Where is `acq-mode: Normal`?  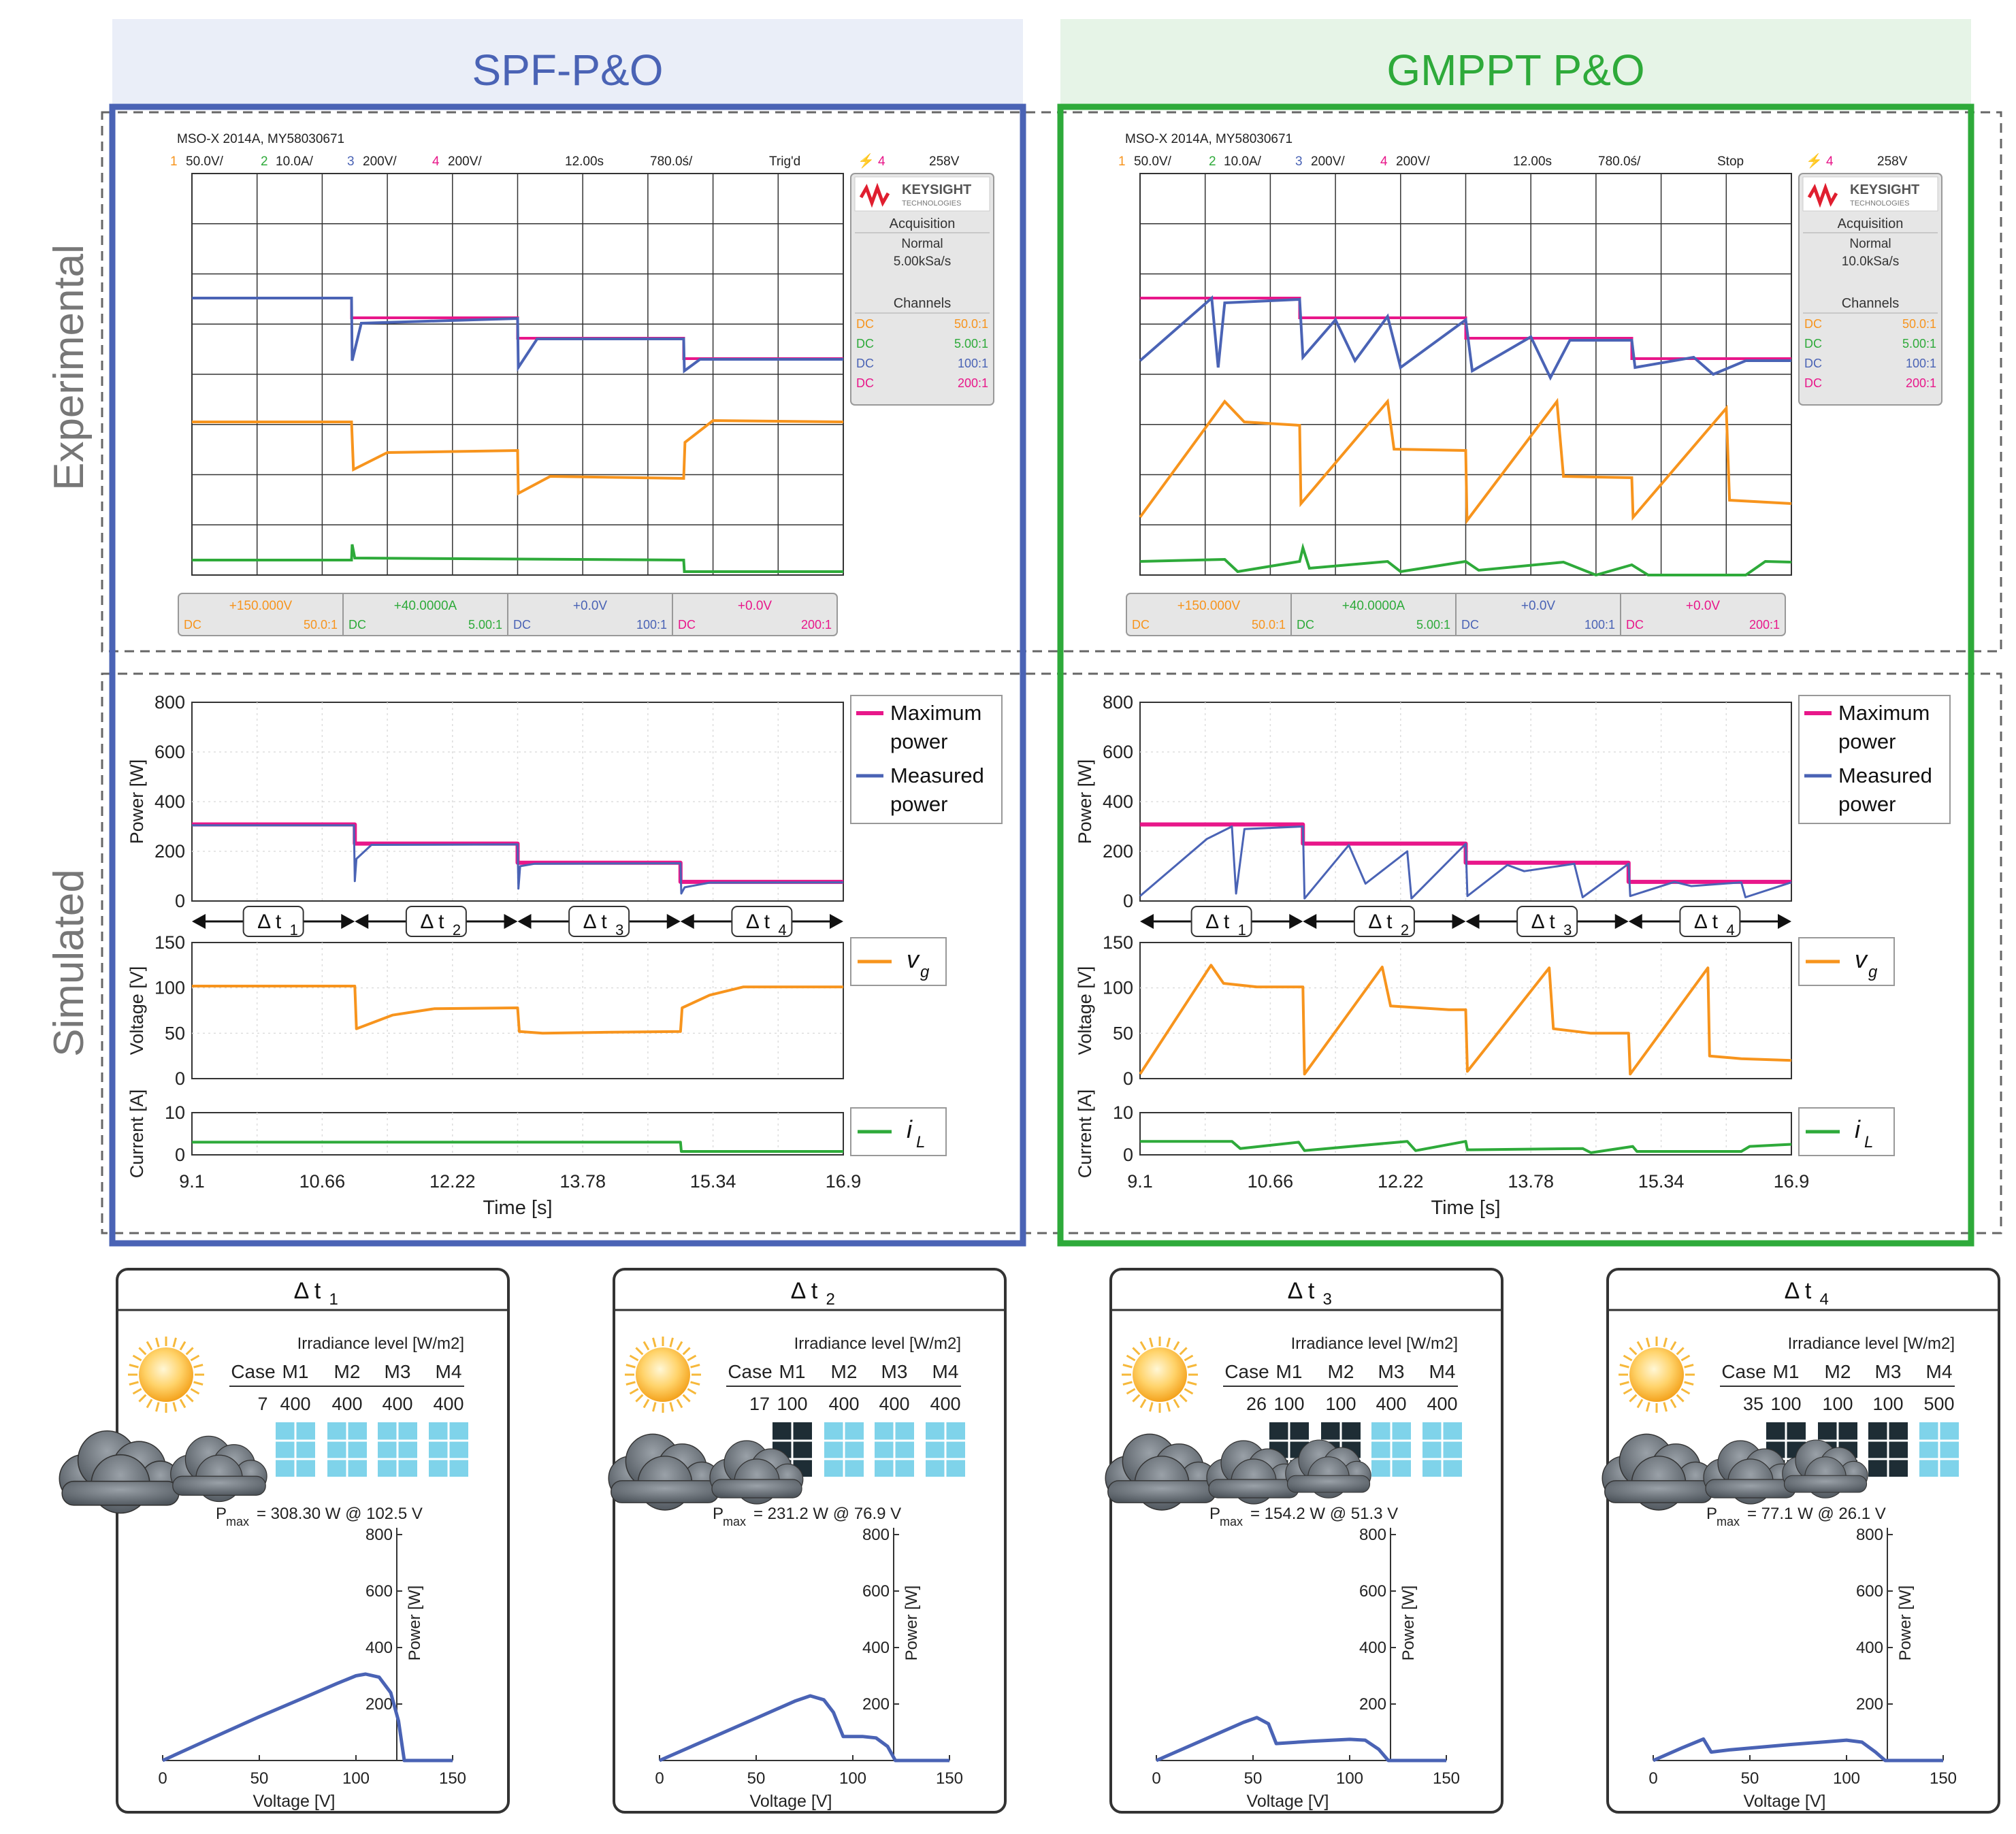 acq-mode: Normal is located at coordinates (922, 244).